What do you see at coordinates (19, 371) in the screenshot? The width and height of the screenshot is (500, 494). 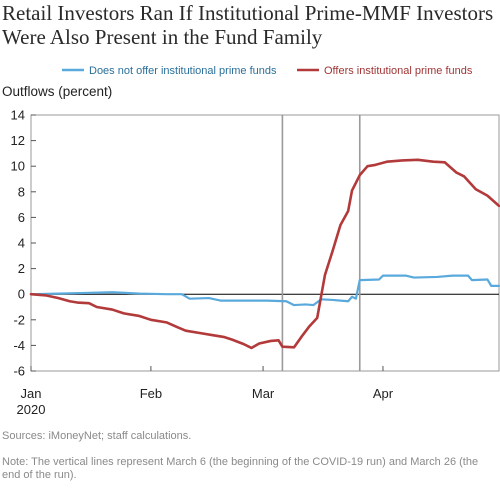 I see `y-tick-label: -6` at bounding box center [19, 371].